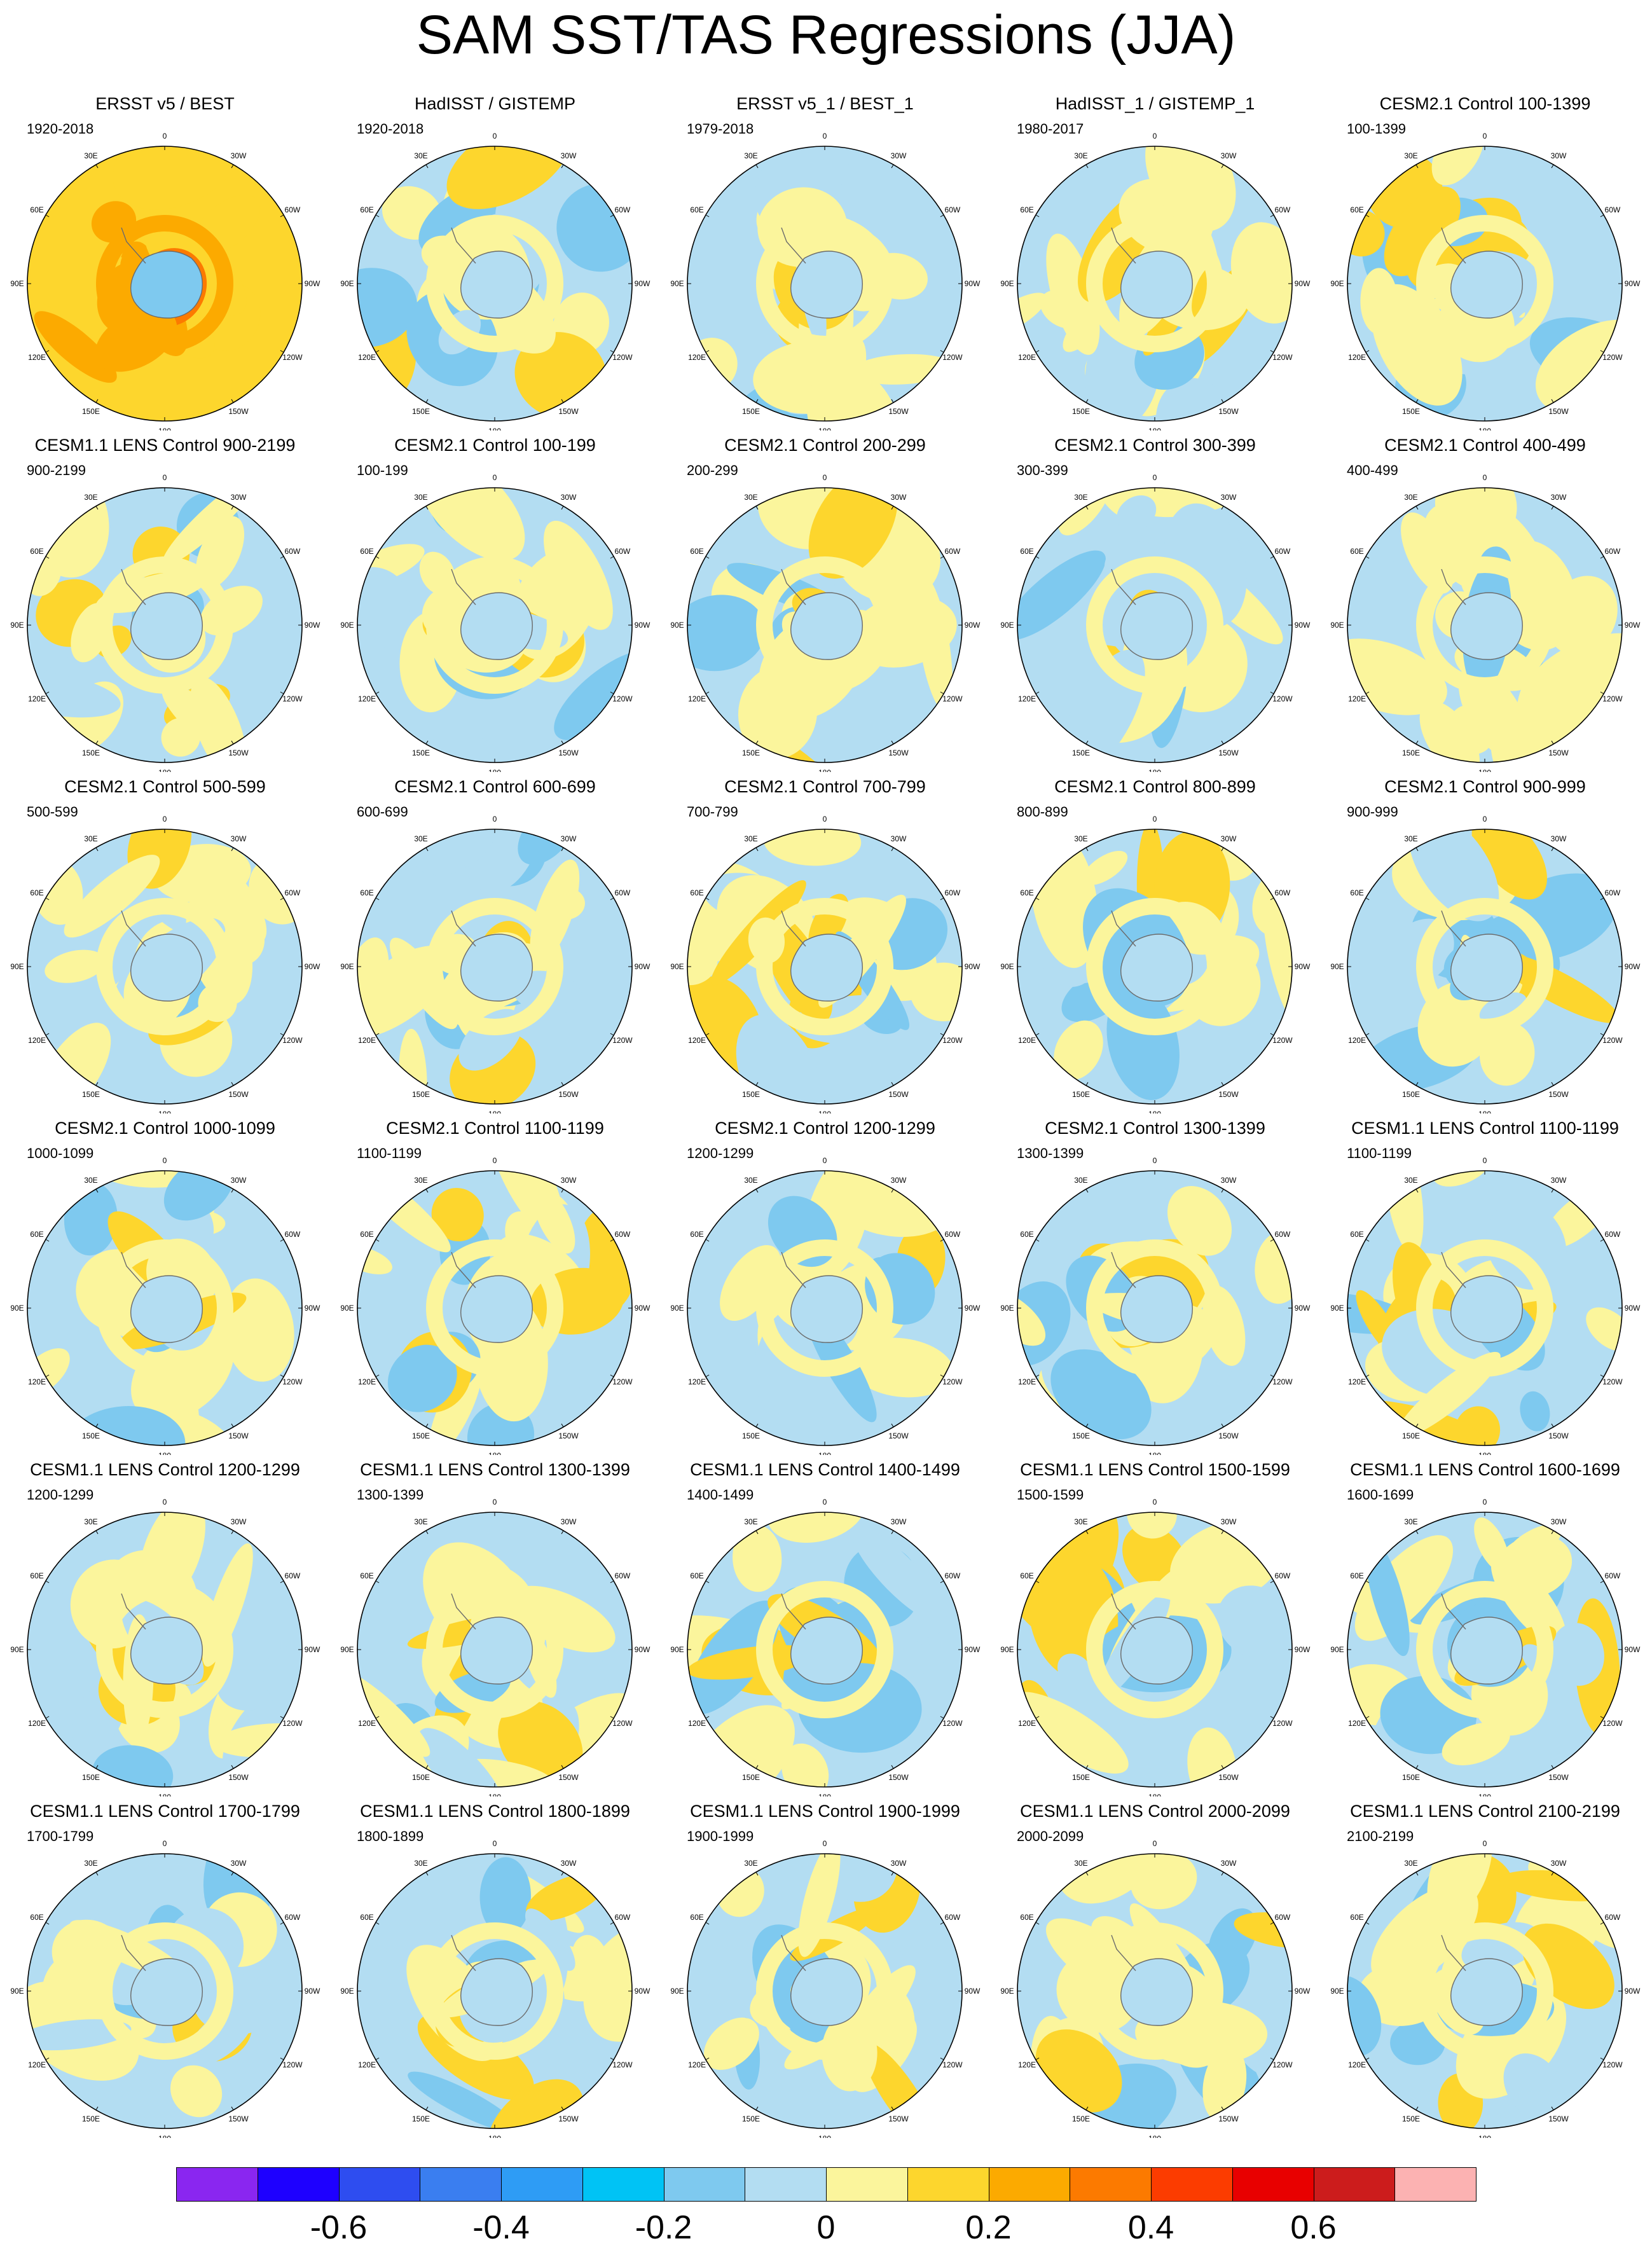  What do you see at coordinates (164, 1112) in the screenshot?
I see `longitude-label: 180` at bounding box center [164, 1112].